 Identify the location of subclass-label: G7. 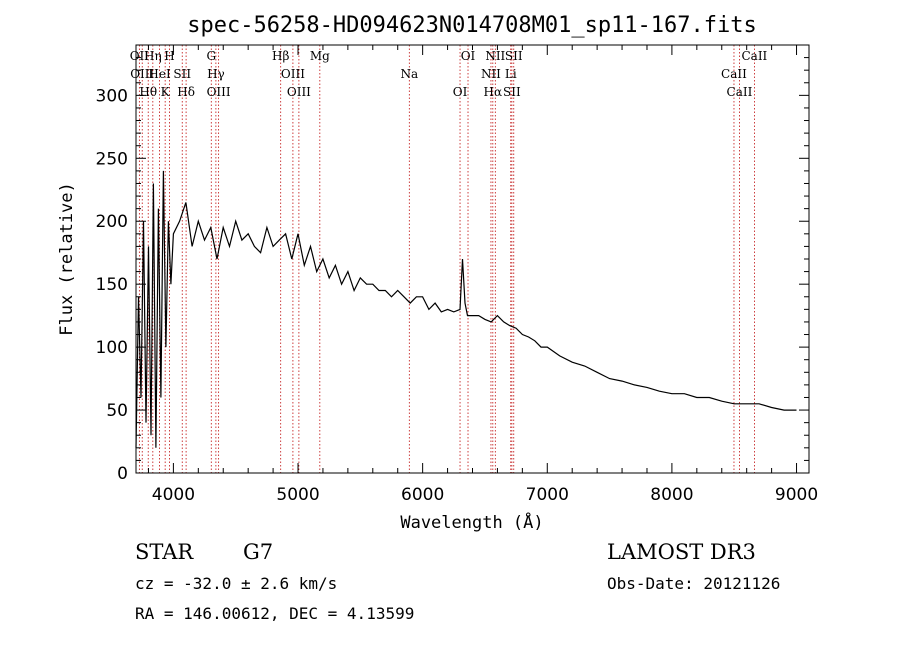
(258, 552).